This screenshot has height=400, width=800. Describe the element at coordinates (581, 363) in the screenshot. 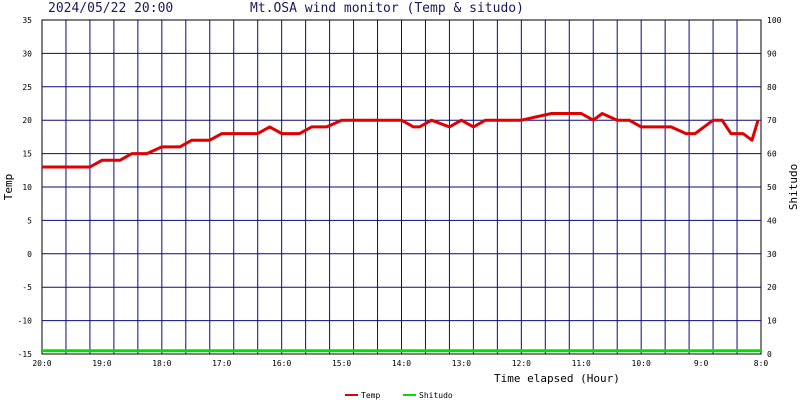

I see `x-tick-label: 11:0` at that location.